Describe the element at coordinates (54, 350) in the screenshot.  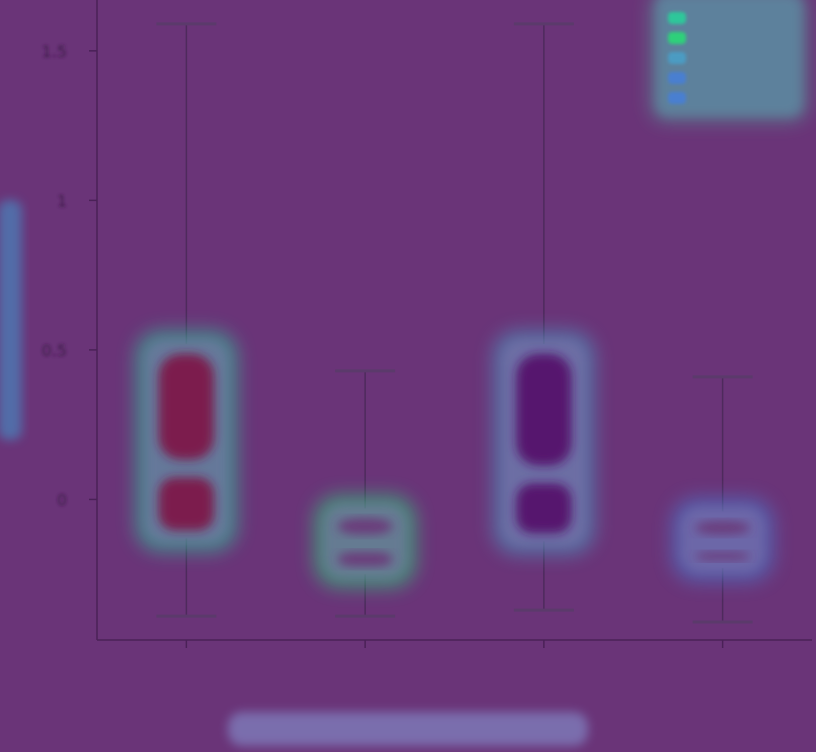
I see `y-tick-label: 0.5` at that location.